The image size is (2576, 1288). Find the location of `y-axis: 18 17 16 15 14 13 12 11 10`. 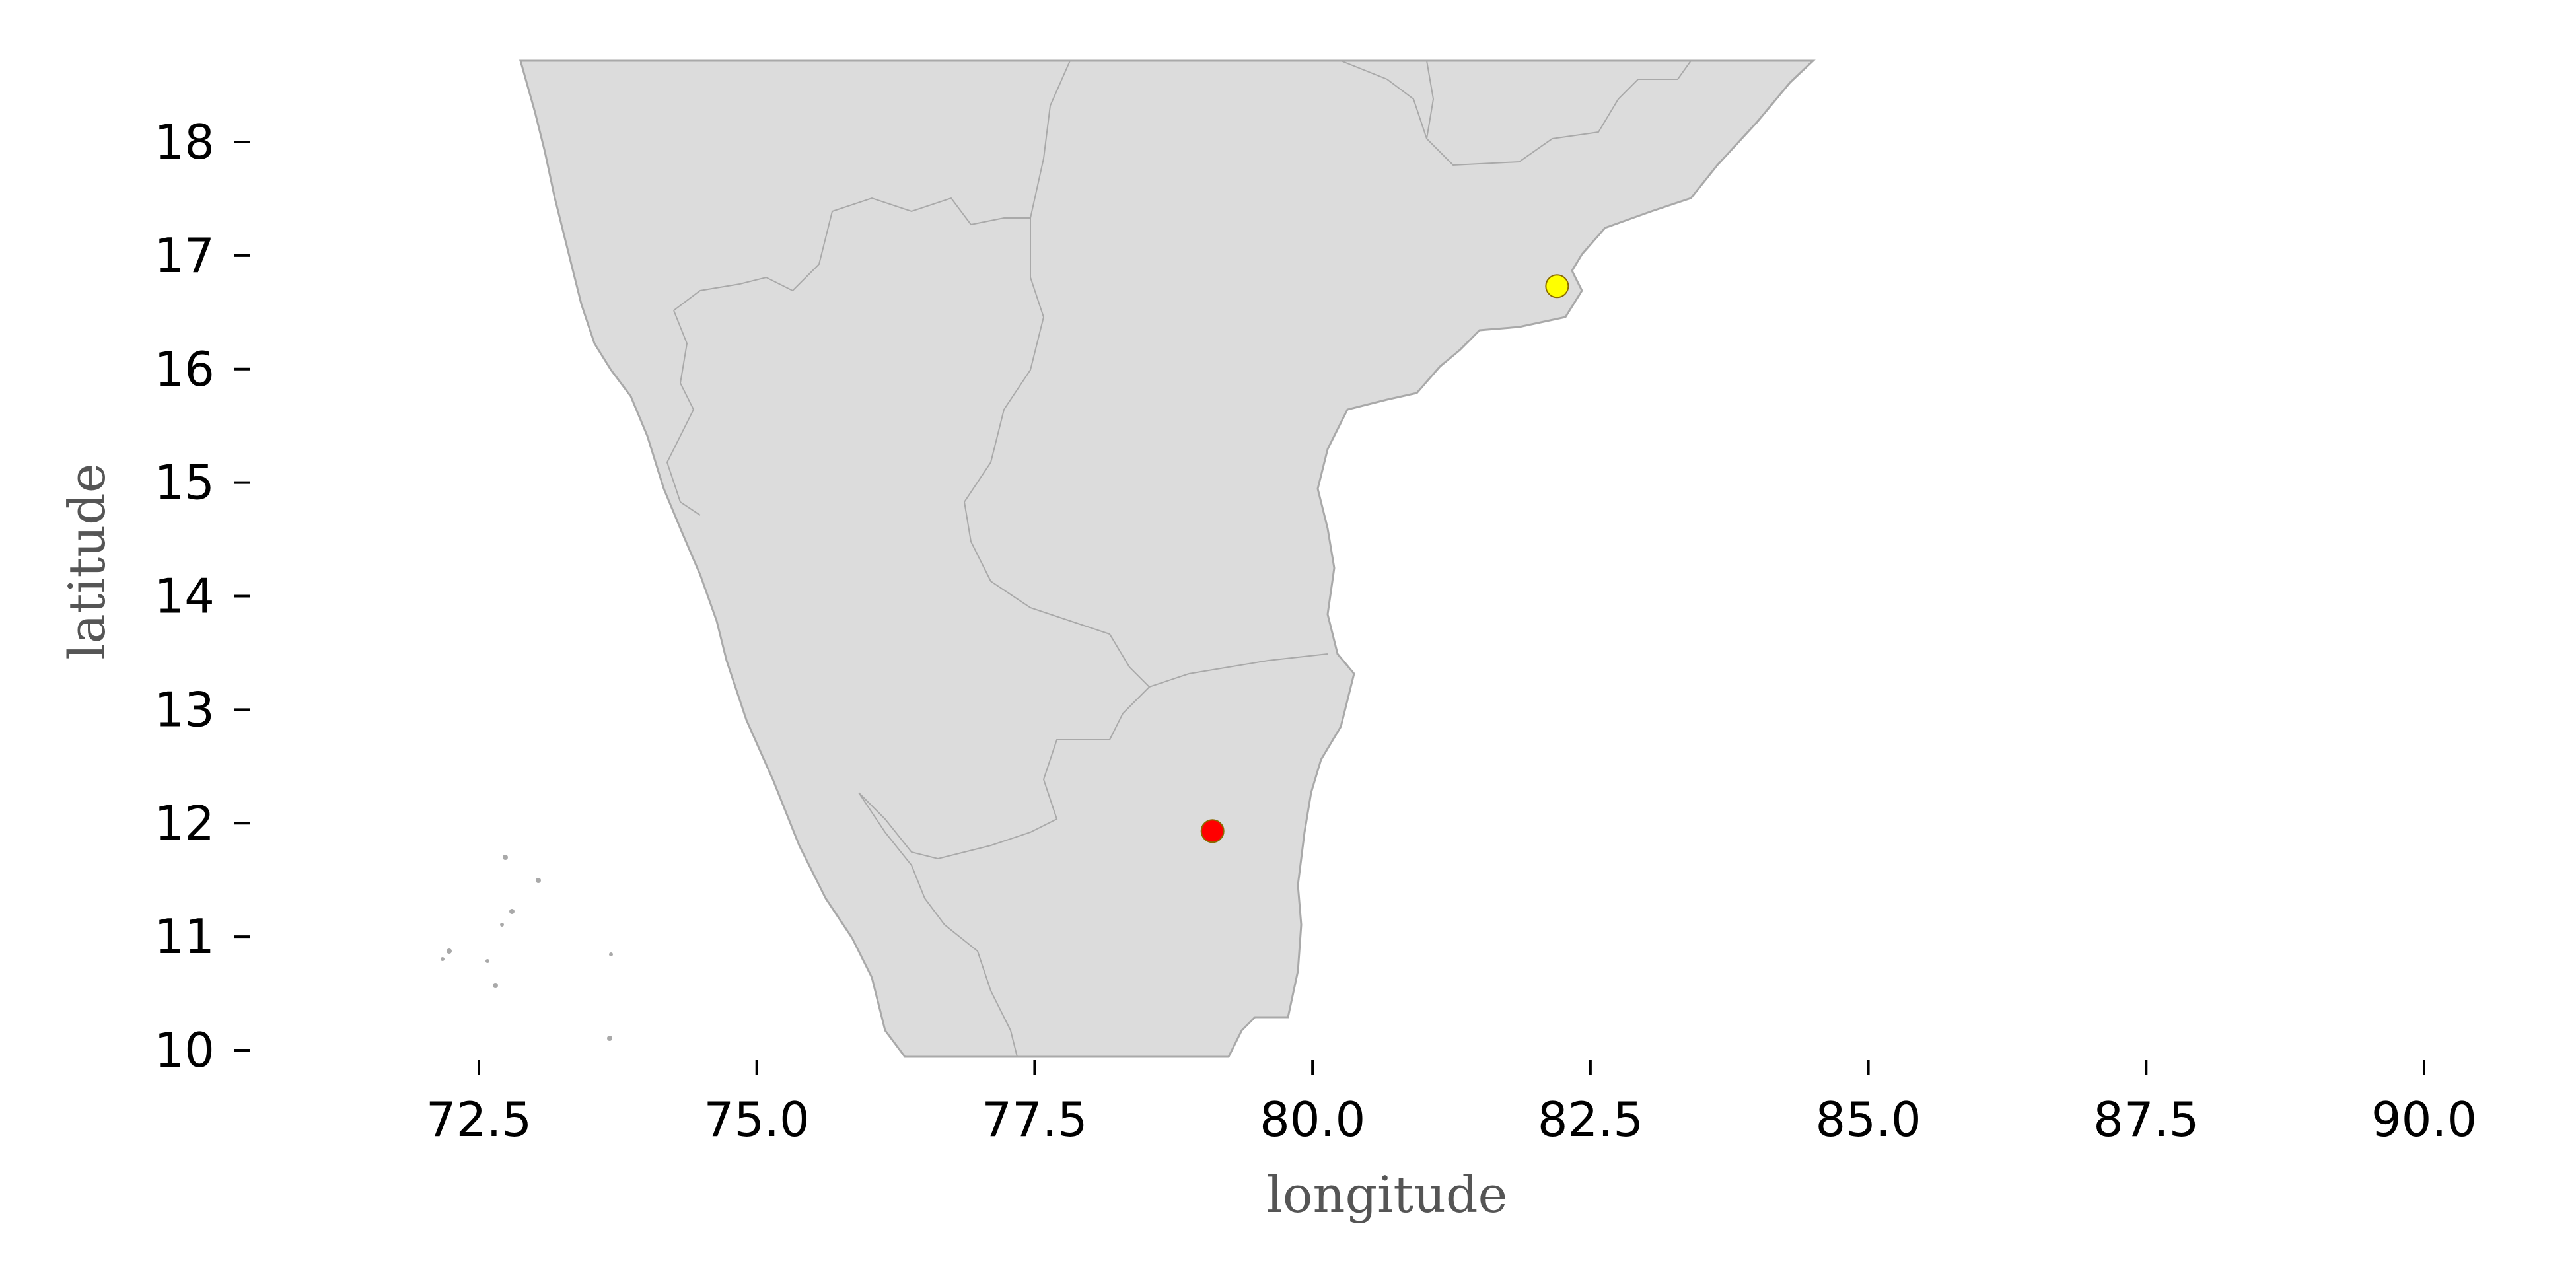

y-axis: 18 17 16 15 14 13 12 11 10 is located at coordinates (202, 596).